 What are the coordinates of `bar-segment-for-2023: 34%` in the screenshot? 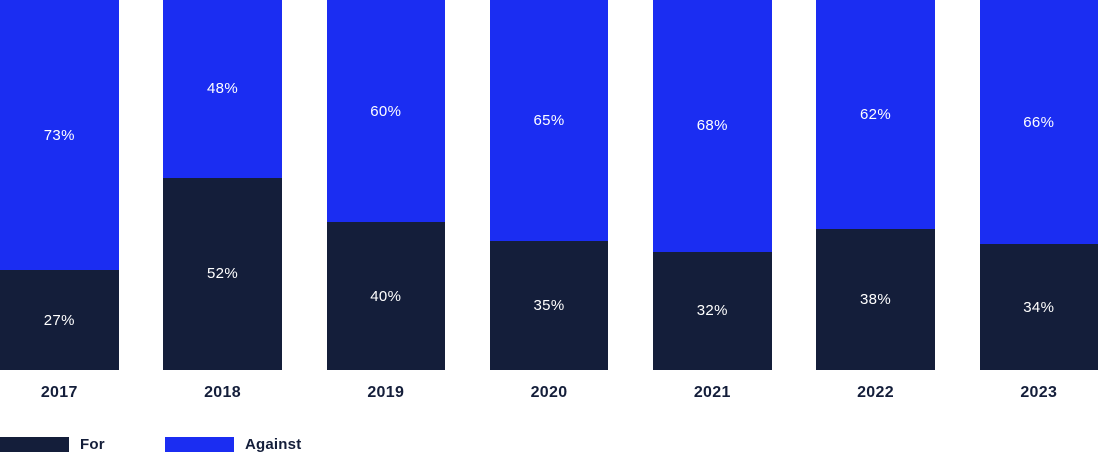 It's located at (1038, 307).